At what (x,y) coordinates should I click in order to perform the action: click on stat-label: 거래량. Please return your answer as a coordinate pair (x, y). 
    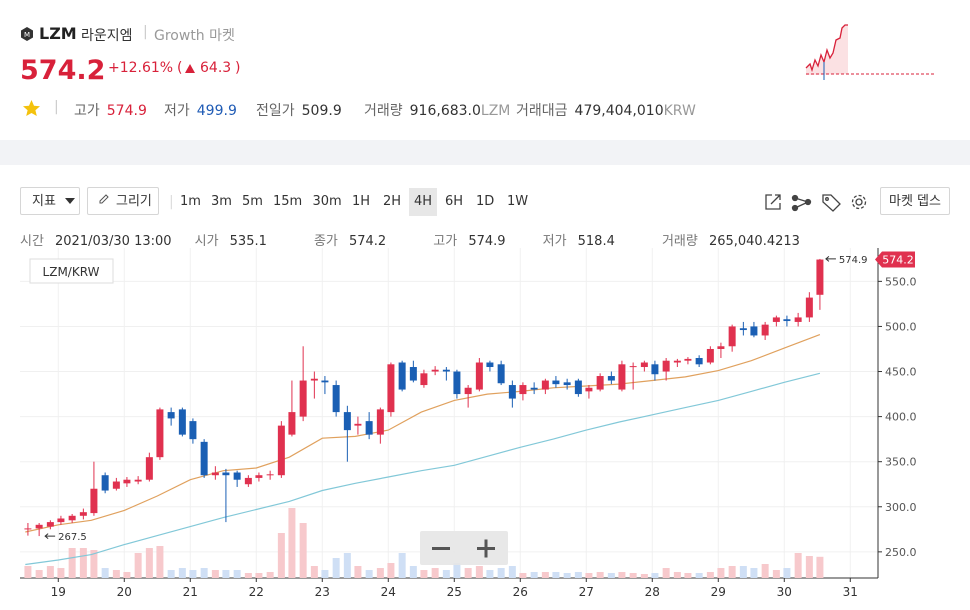
    Looking at the image, I should click on (383, 111).